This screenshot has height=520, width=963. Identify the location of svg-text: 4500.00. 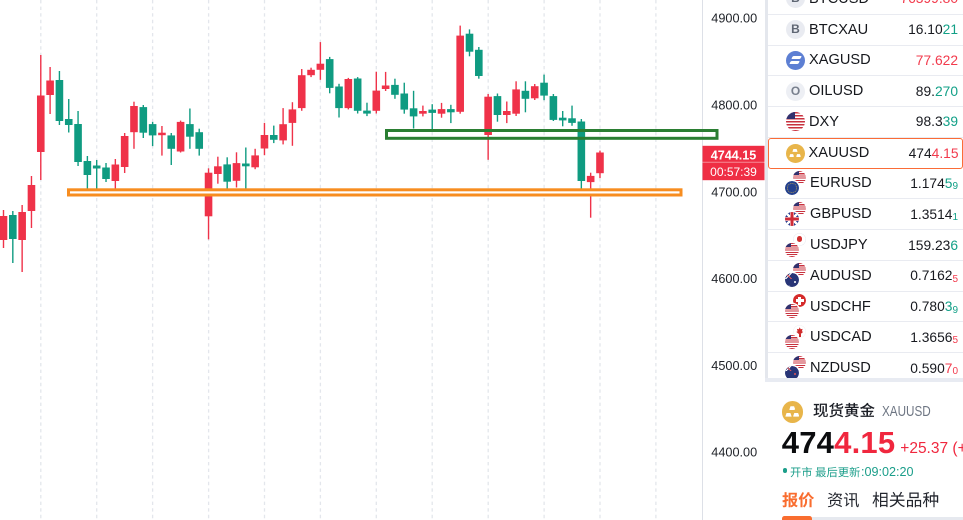
(734, 366).